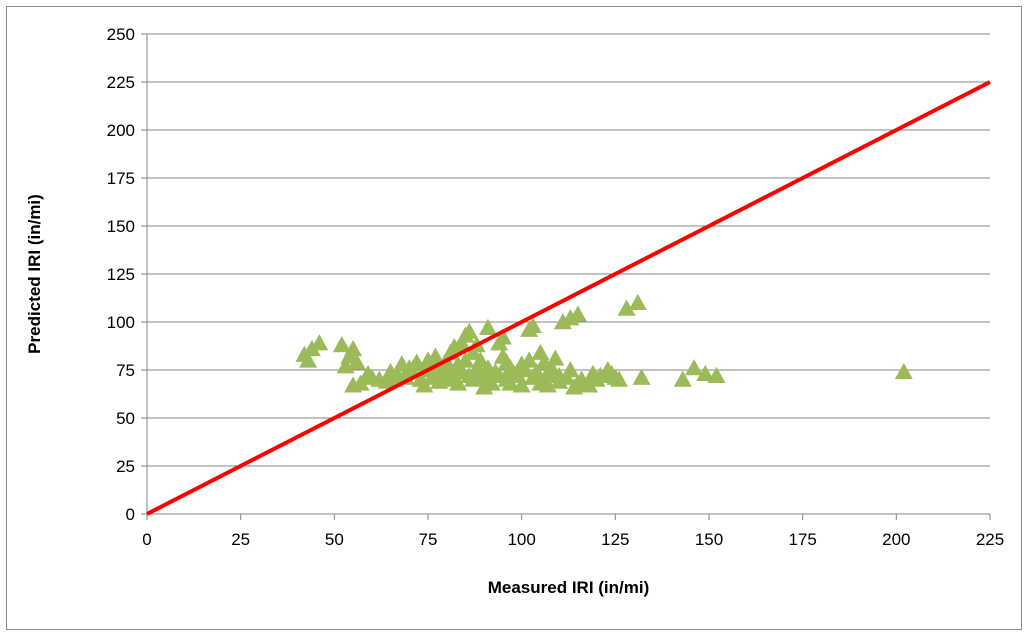 This screenshot has width=1026, height=634. I want to click on y-tick-label: 125, so click(121, 274).